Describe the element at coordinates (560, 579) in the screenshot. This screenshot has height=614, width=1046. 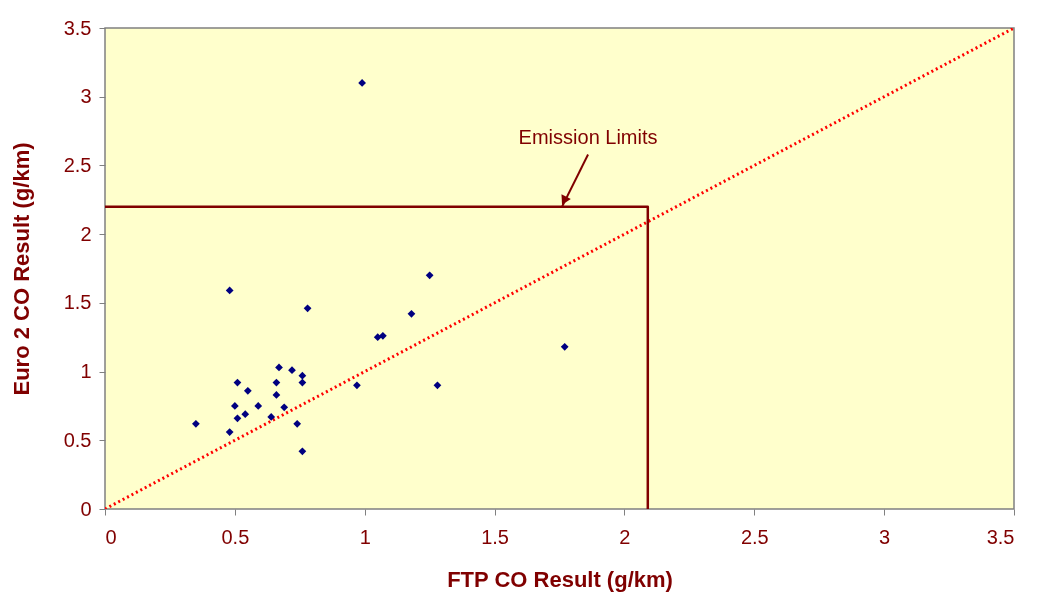
I see `x-axis-title: FTP CO Result (g/km)` at that location.